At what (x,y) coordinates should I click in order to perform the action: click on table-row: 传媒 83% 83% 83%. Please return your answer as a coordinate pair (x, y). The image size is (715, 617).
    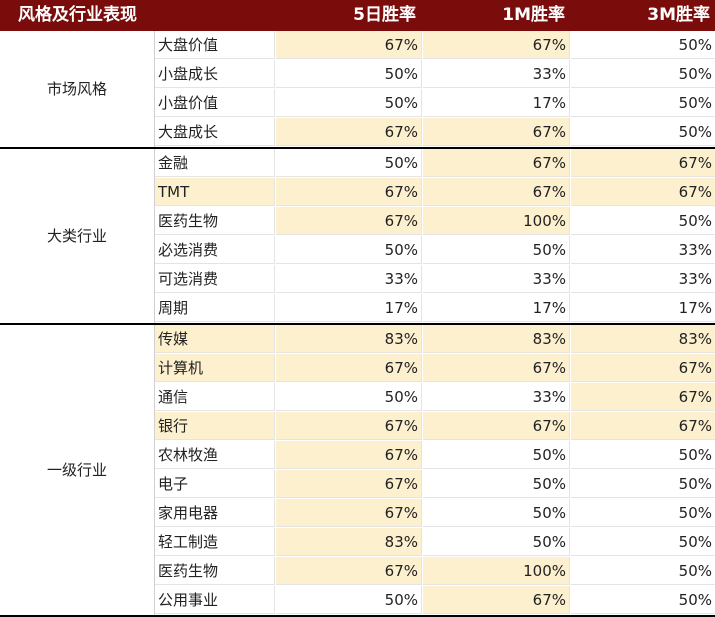
    Looking at the image, I should click on (435, 339).